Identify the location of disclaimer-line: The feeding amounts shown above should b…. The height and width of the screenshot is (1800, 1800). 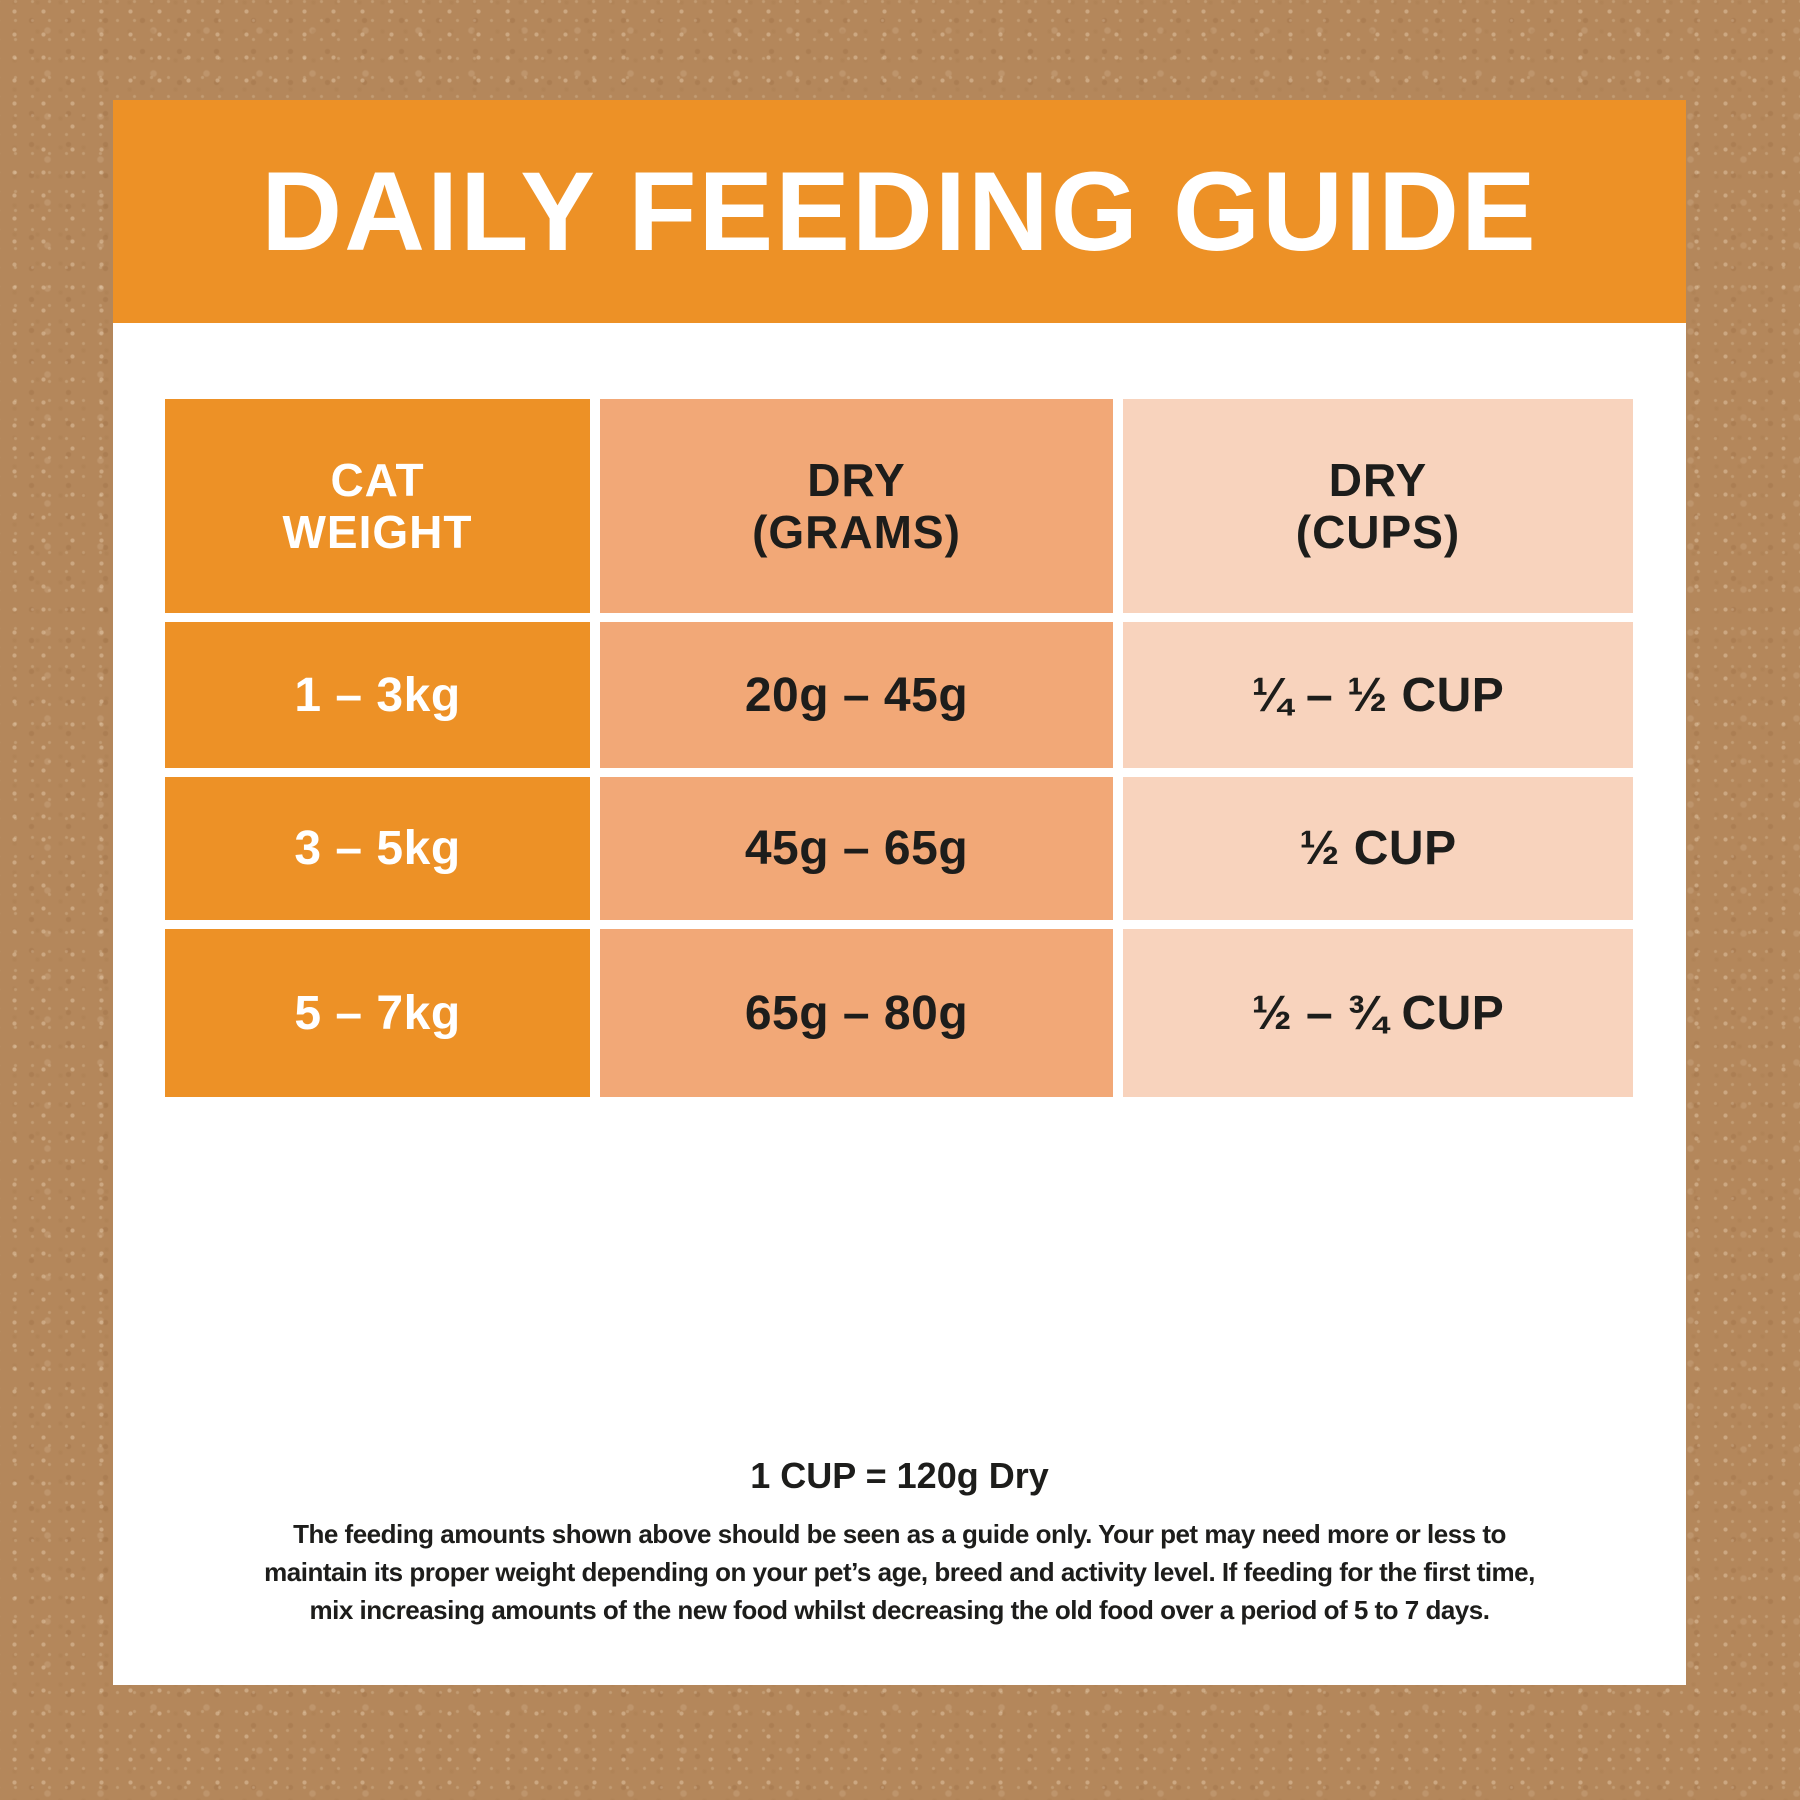
(899, 1534).